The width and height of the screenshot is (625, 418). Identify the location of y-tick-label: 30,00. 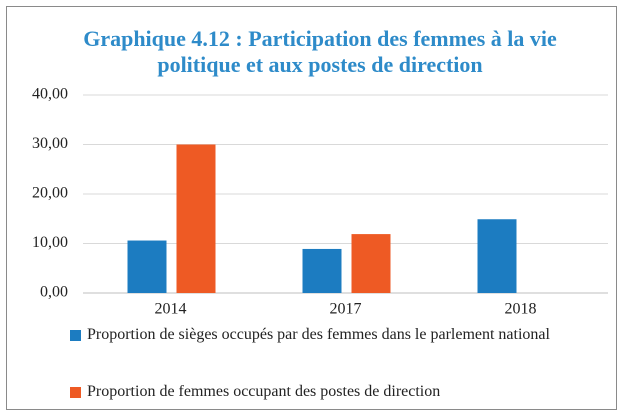
(50, 143).